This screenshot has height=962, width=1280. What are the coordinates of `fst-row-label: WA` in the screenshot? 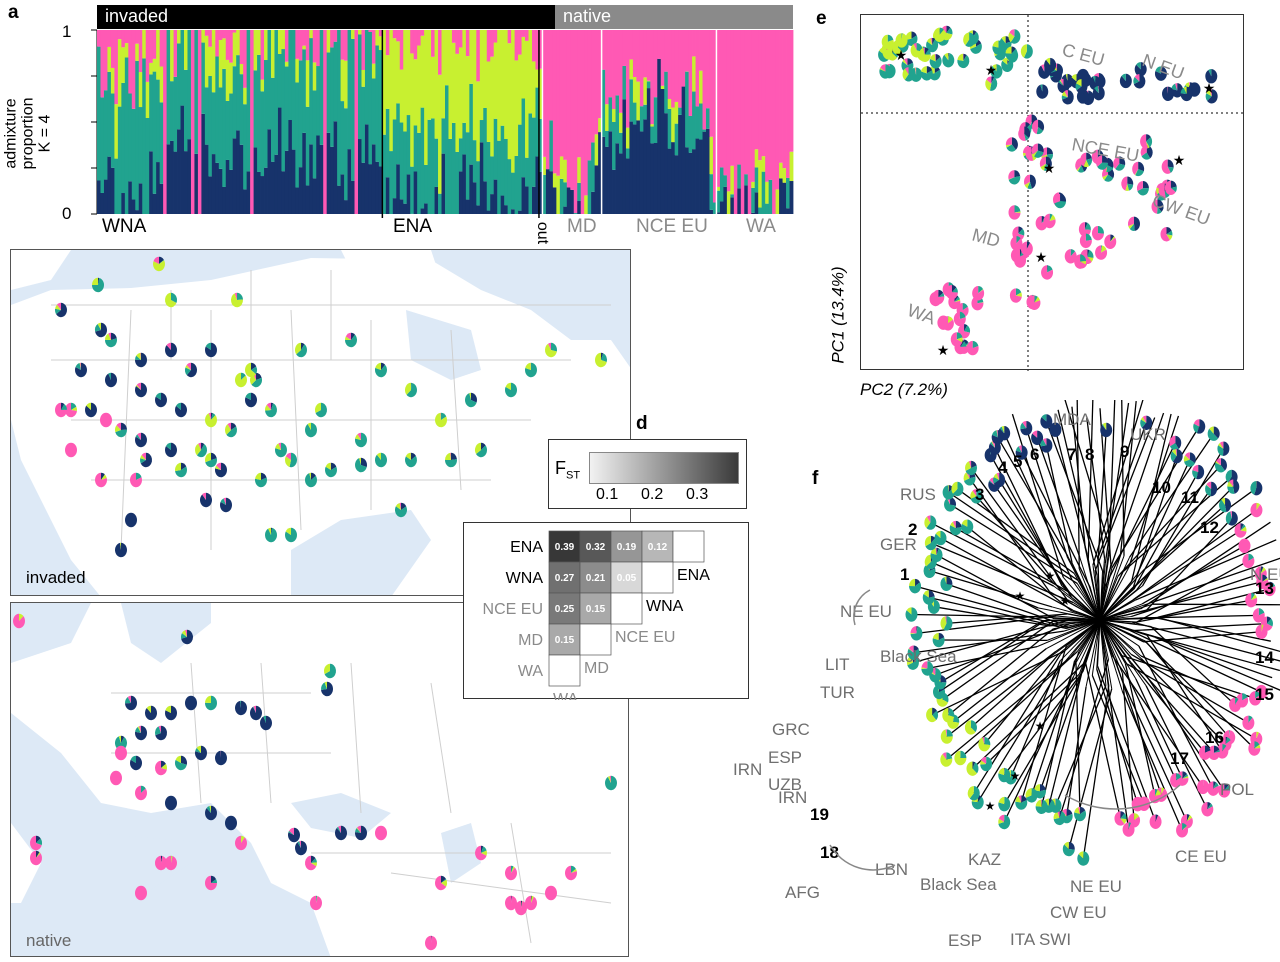 It's located at (531, 671).